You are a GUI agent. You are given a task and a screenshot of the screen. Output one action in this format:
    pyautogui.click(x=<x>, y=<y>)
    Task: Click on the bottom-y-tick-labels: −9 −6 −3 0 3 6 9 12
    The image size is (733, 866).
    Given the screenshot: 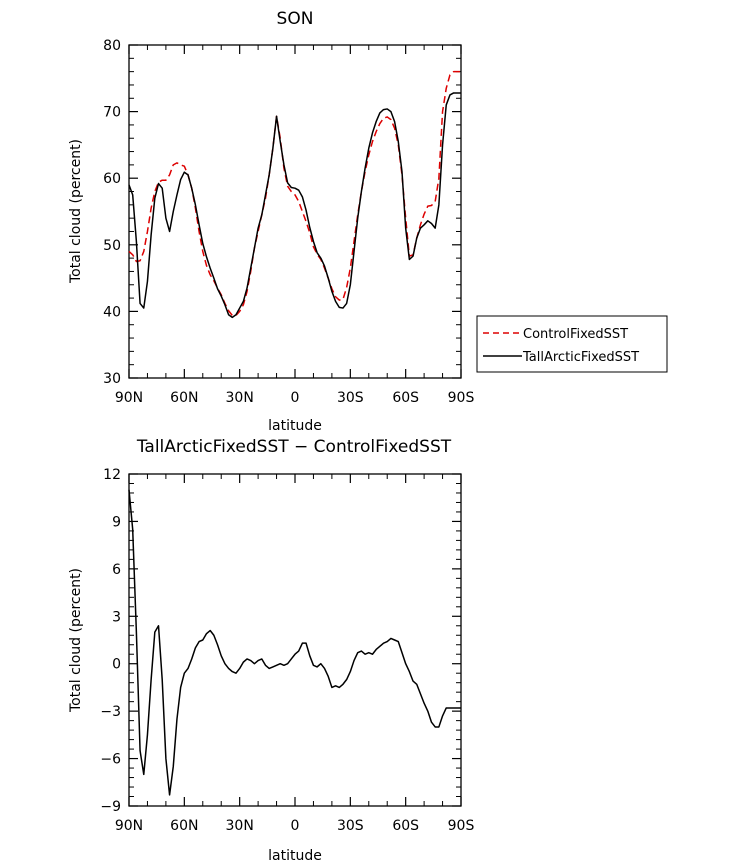 What is the action you would take?
    pyautogui.click(x=110, y=641)
    